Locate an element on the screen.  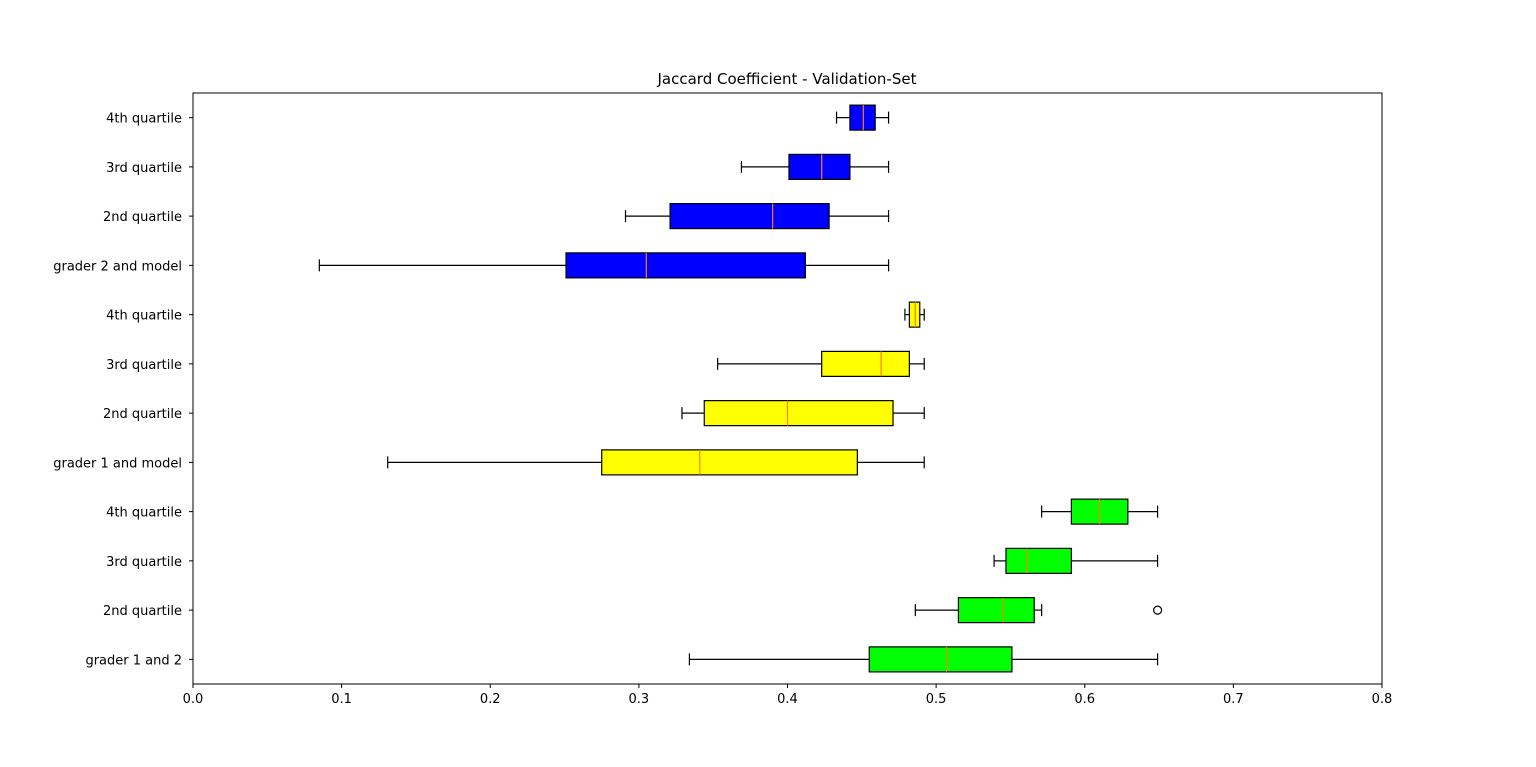
x-tick-label: 0.2 is located at coordinates (490, 699).